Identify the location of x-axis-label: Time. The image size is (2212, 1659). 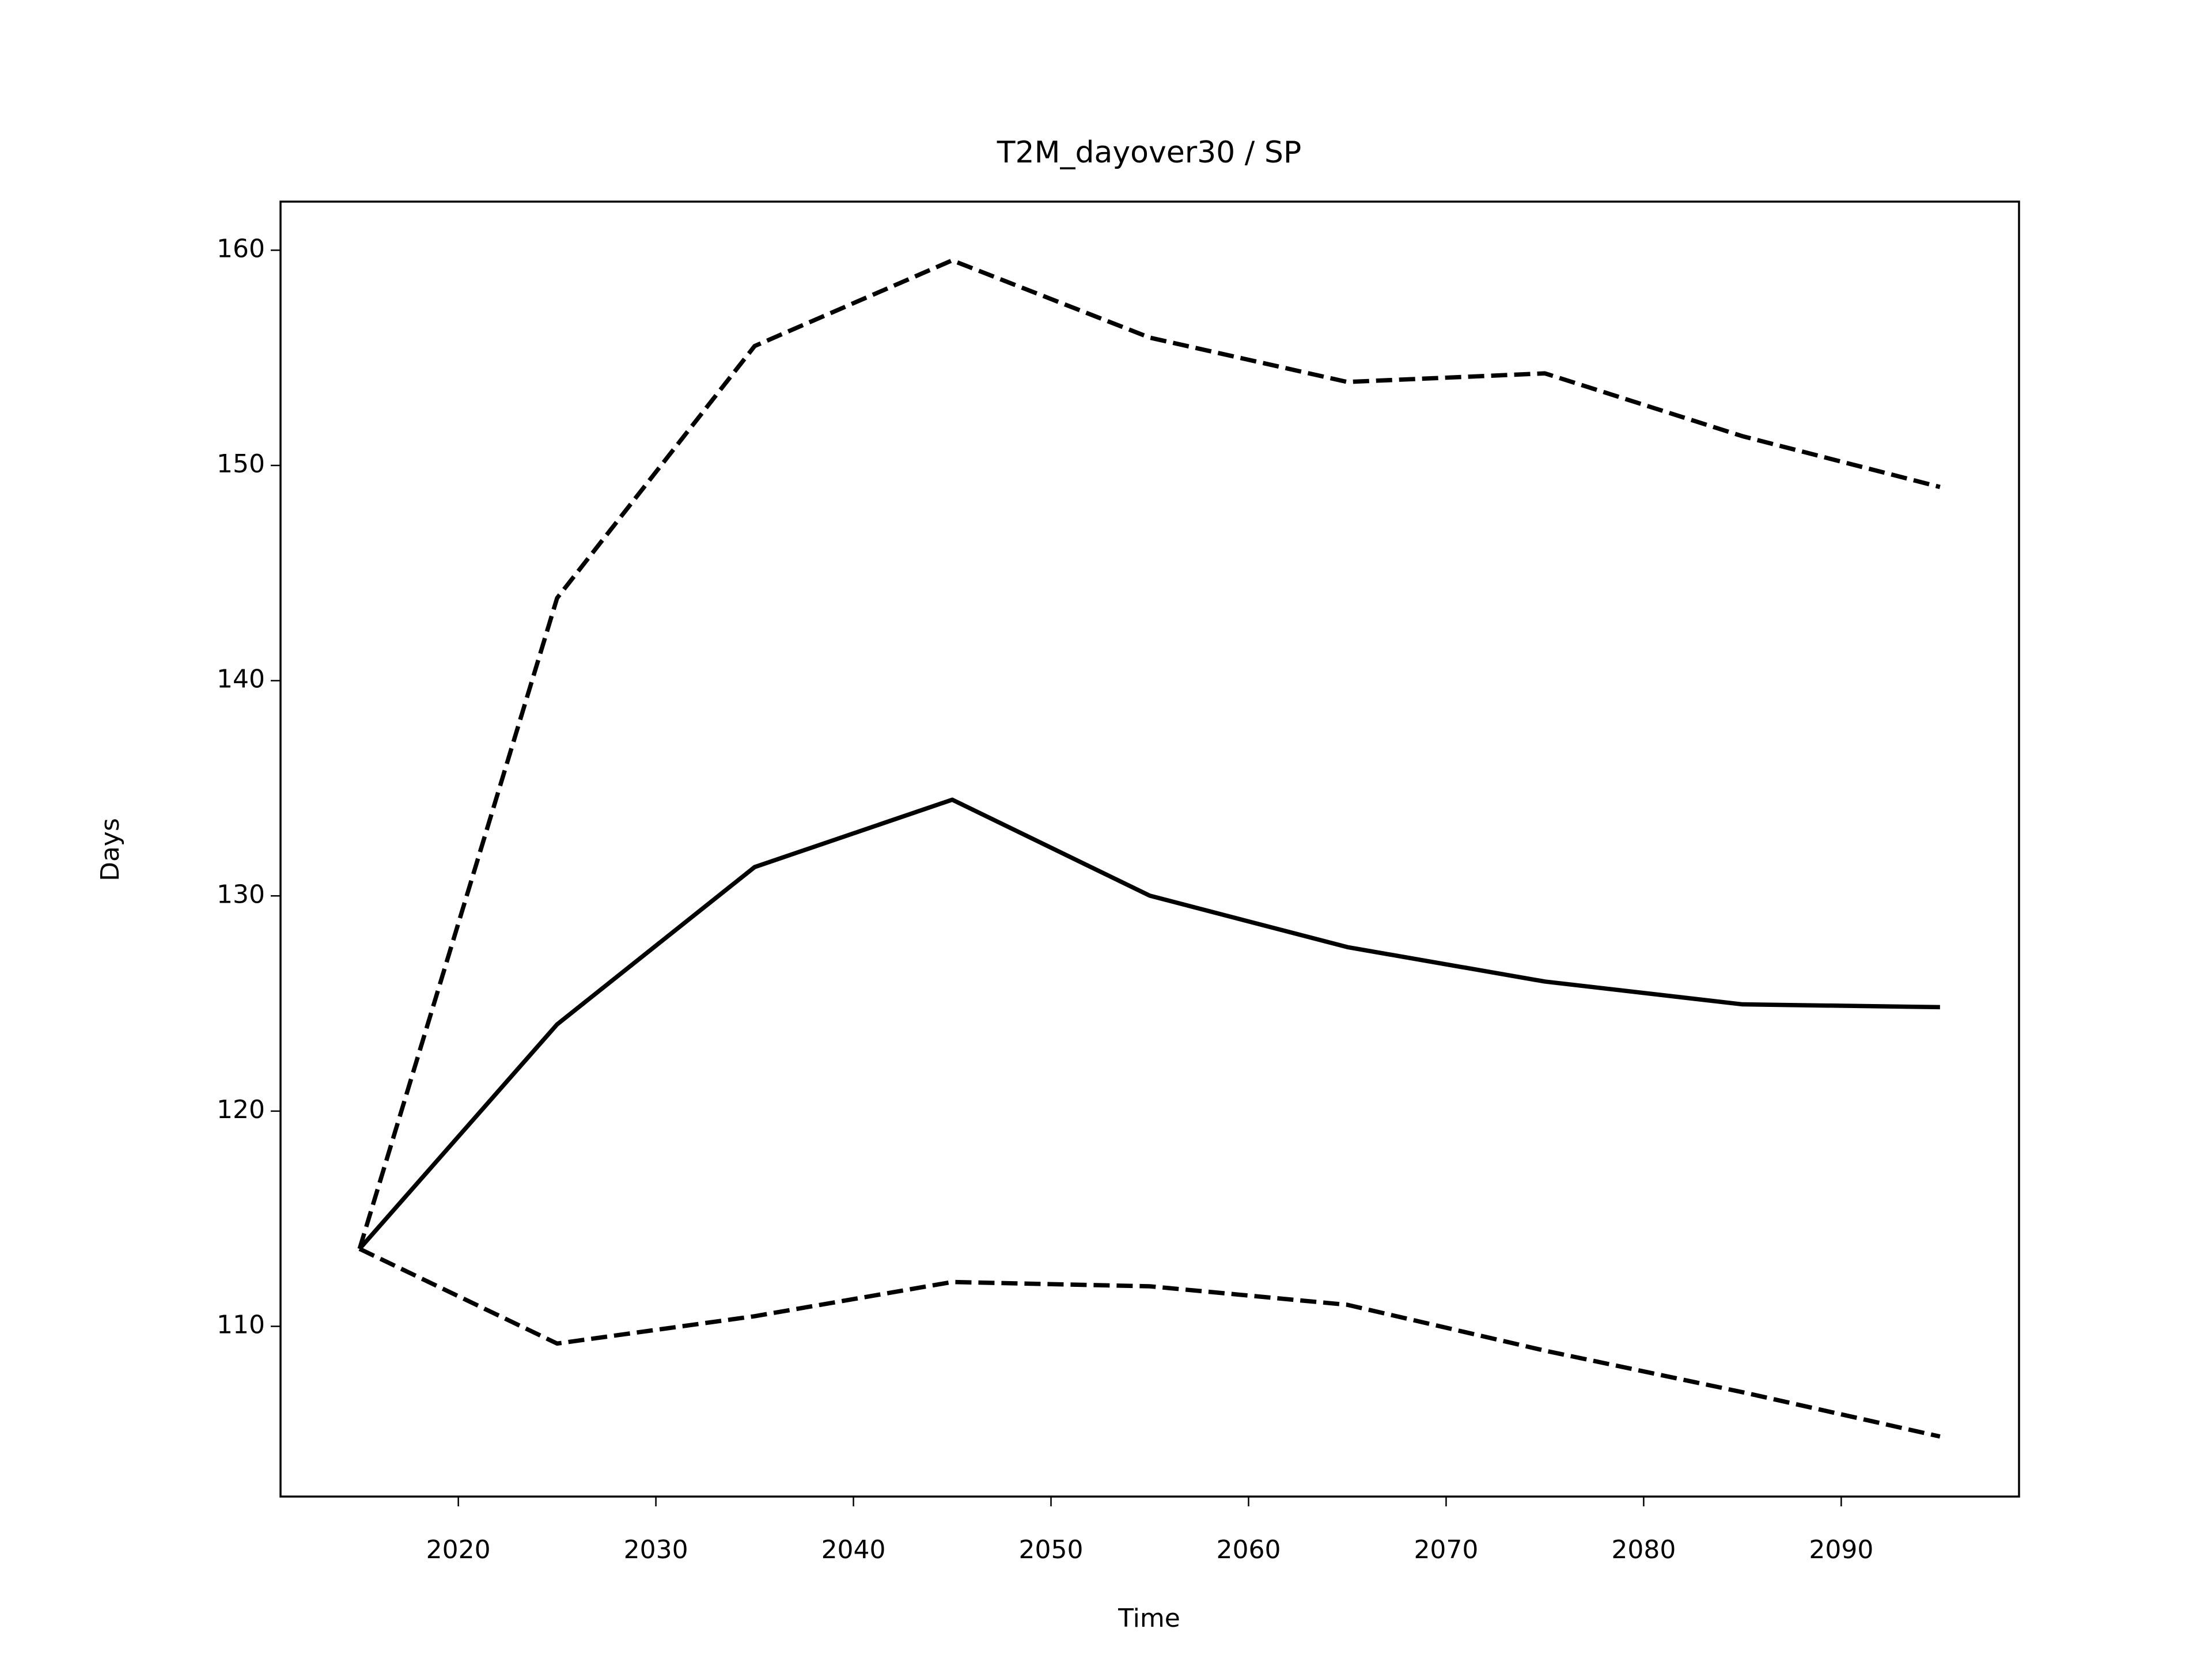
(1149, 1618).